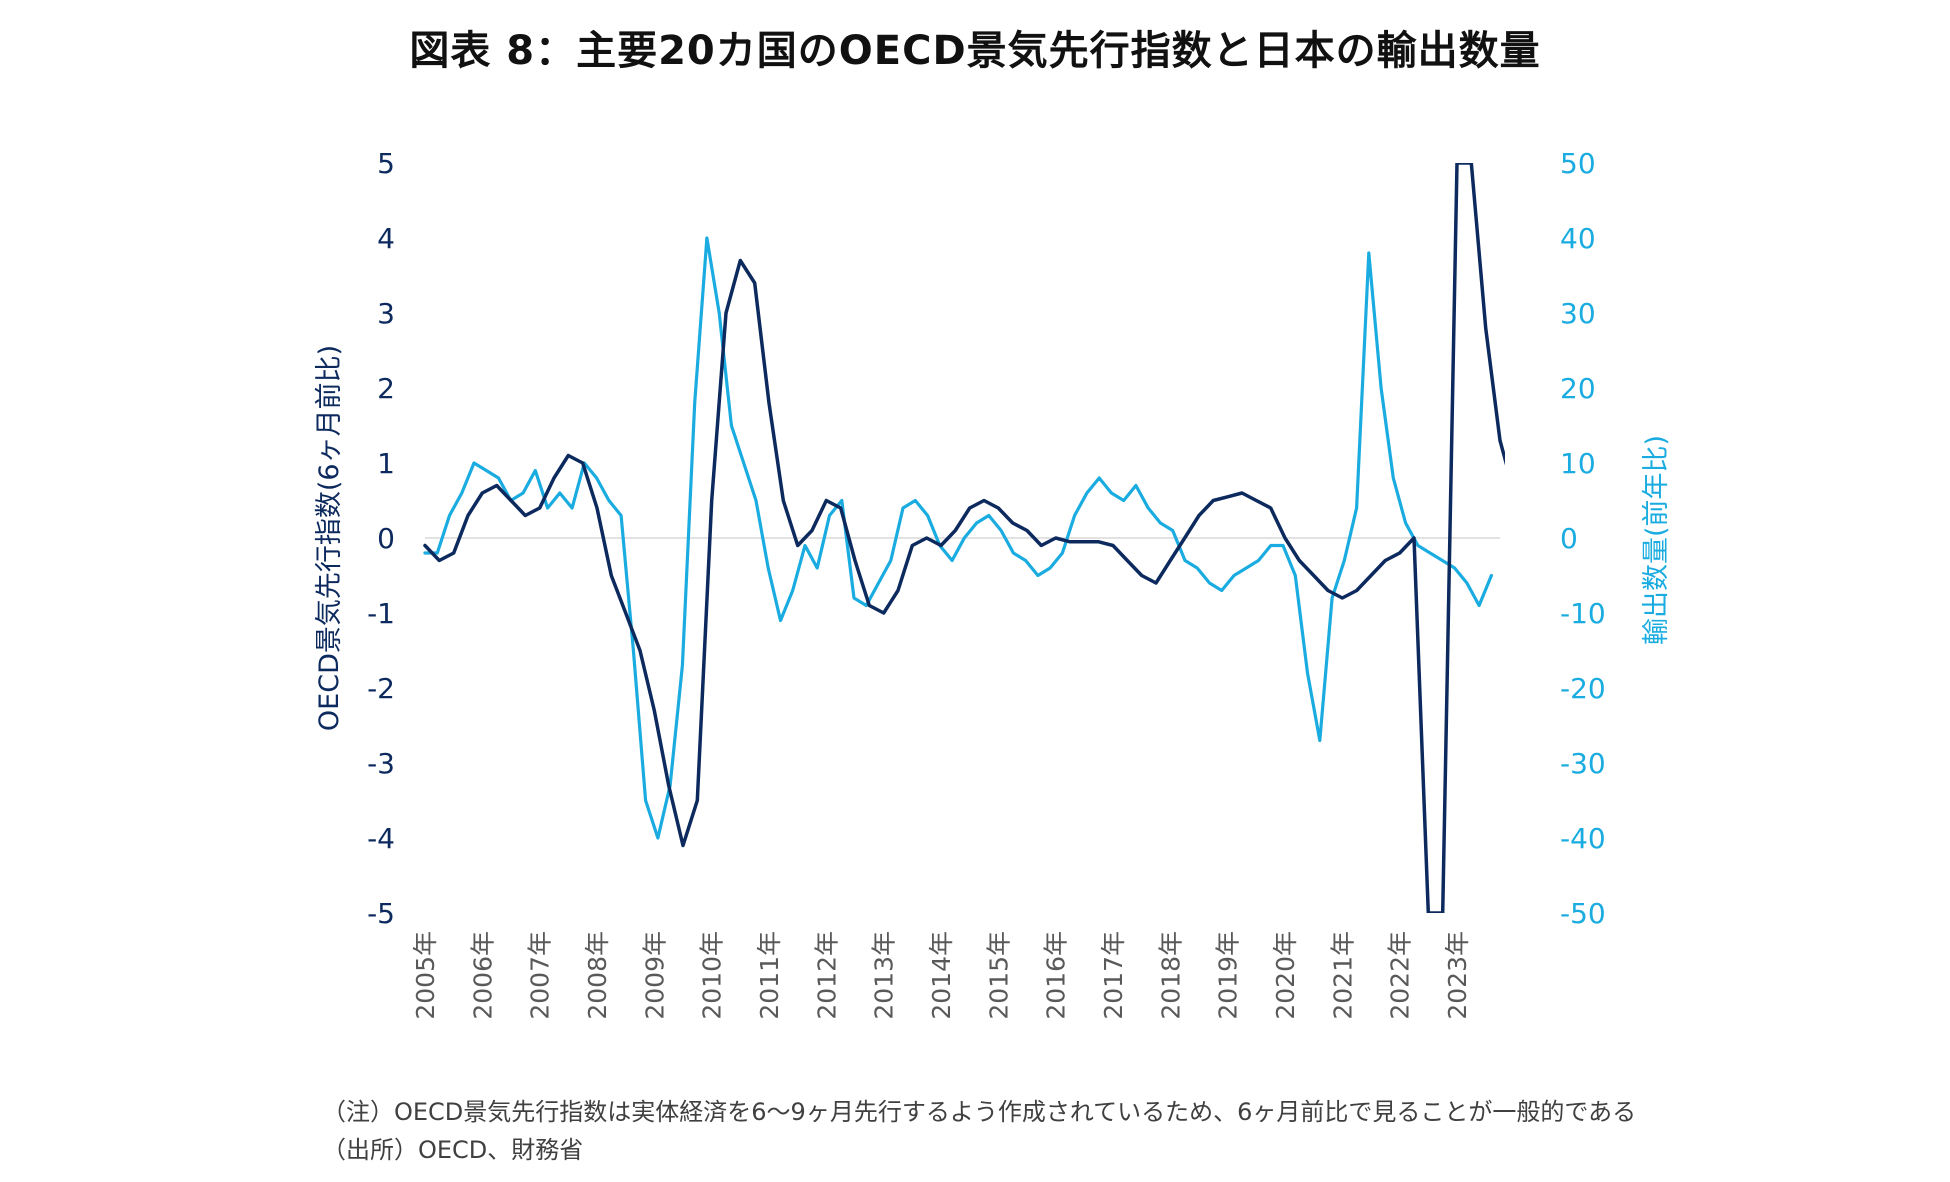 The width and height of the screenshot is (1950, 1182). I want to click on x-tick-label: 2022年, so click(1400, 975).